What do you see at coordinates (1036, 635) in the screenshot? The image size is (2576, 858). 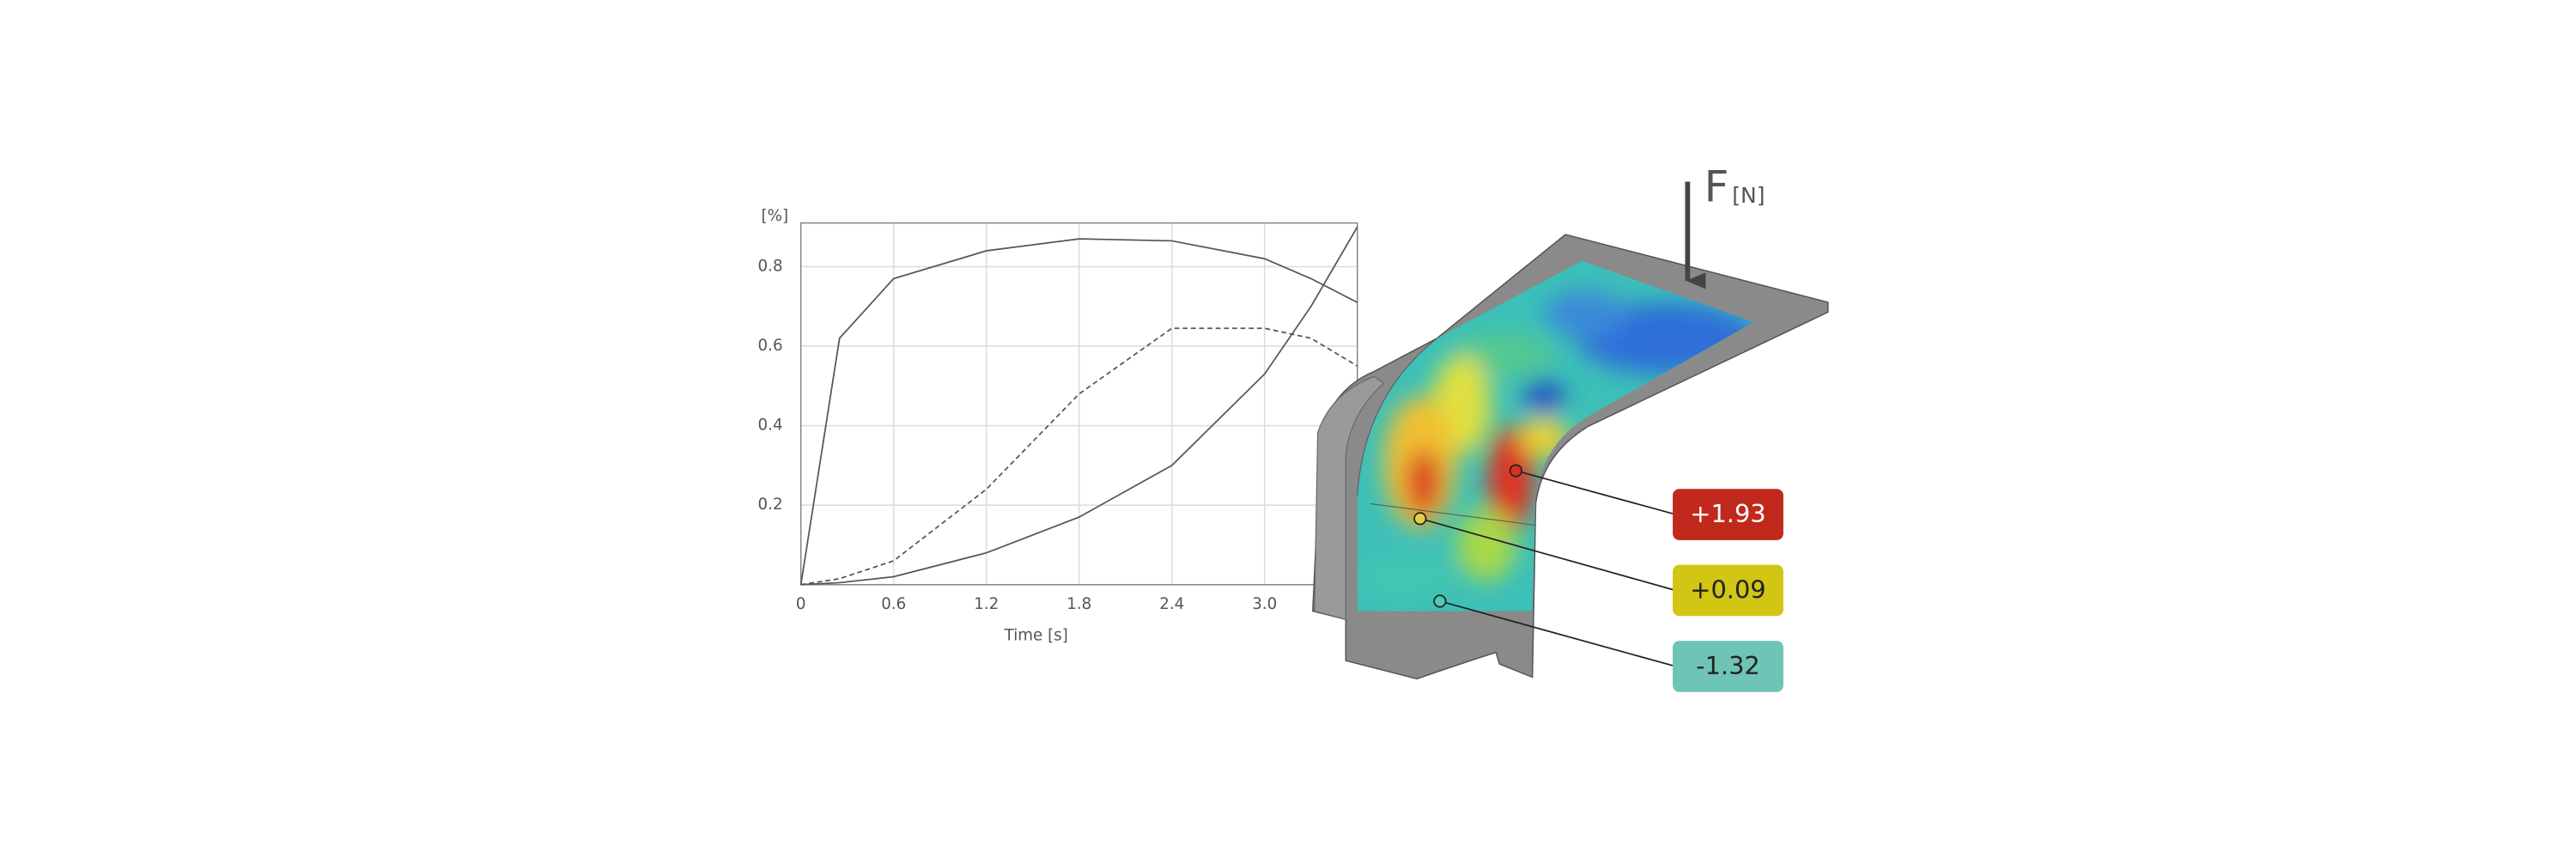 I see `x-axis-label: Time [s]` at bounding box center [1036, 635].